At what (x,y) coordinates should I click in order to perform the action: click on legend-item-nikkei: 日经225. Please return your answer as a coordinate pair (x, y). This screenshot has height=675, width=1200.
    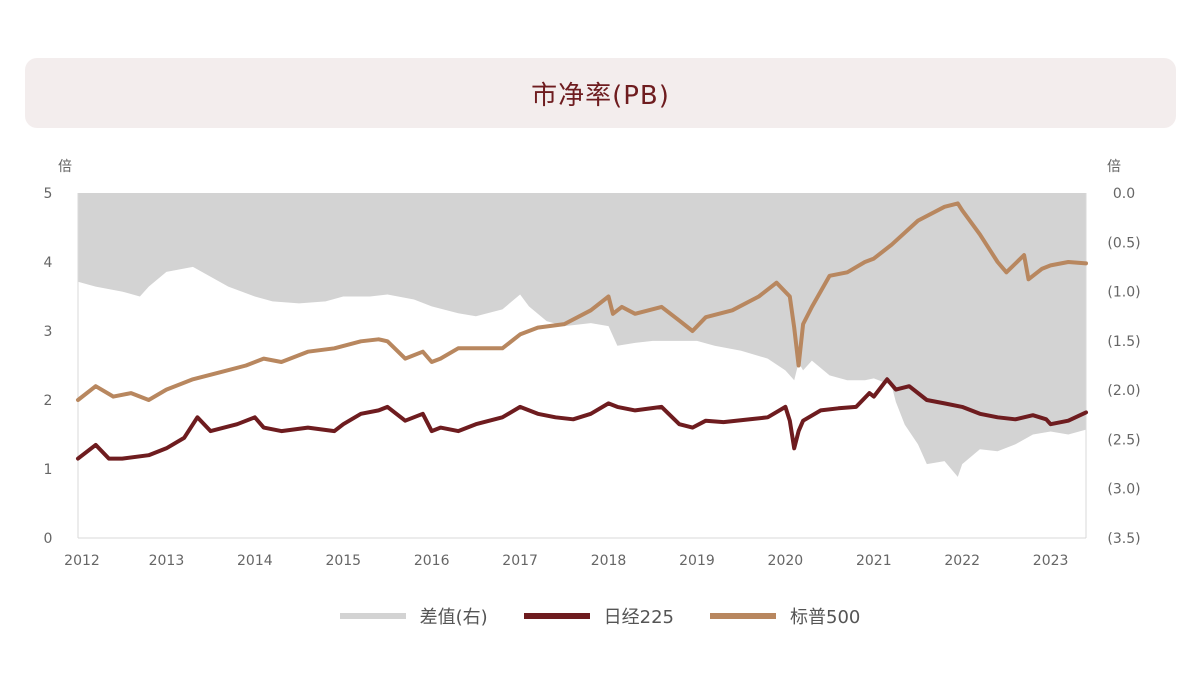
    Looking at the image, I should click on (599, 616).